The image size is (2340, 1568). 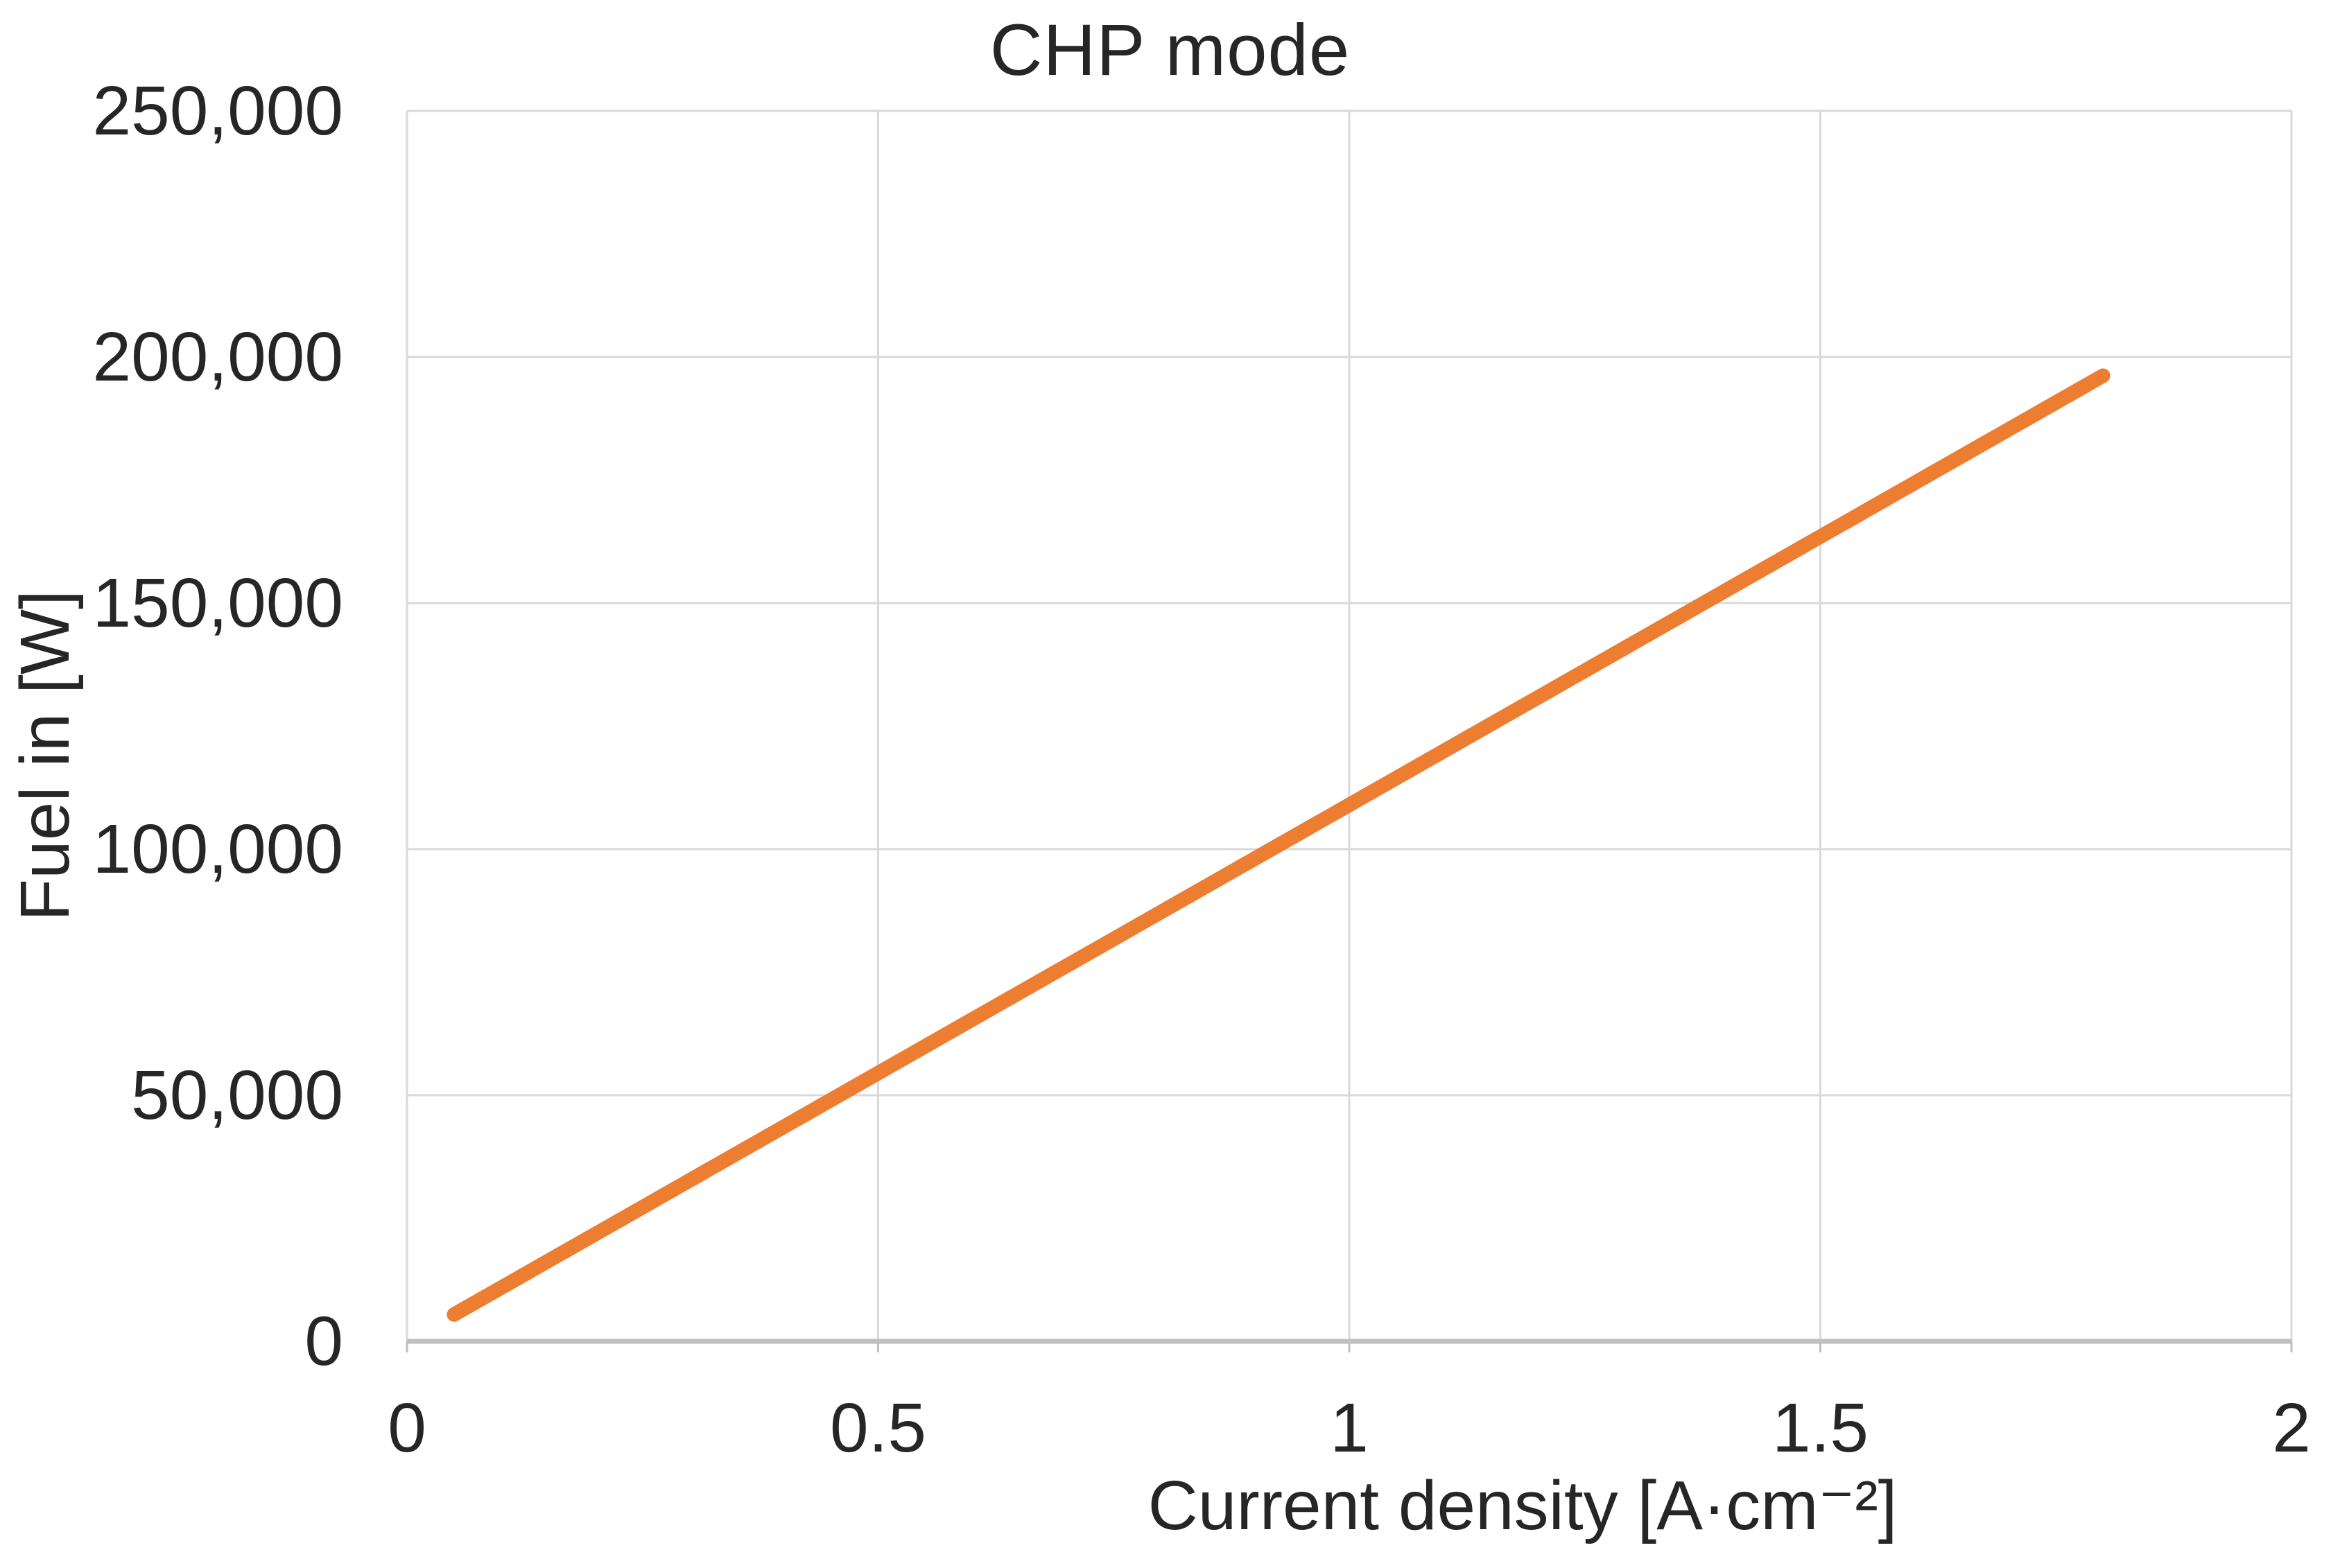 What do you see at coordinates (1820, 1428) in the screenshot?
I see `x-tick-label: 1.5` at bounding box center [1820, 1428].